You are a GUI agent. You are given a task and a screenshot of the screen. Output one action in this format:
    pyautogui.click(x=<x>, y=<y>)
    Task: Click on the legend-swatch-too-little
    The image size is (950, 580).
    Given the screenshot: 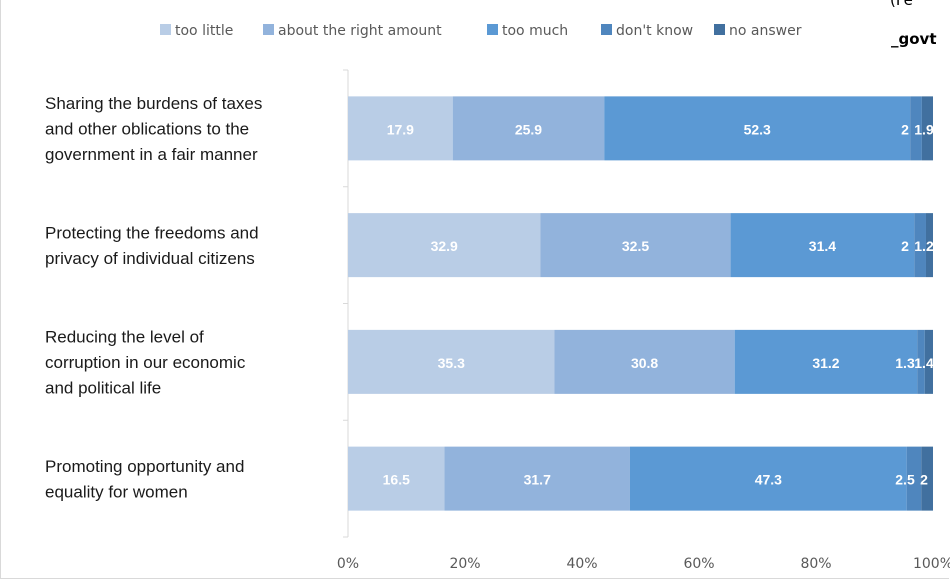 What is the action you would take?
    pyautogui.click(x=165, y=29)
    